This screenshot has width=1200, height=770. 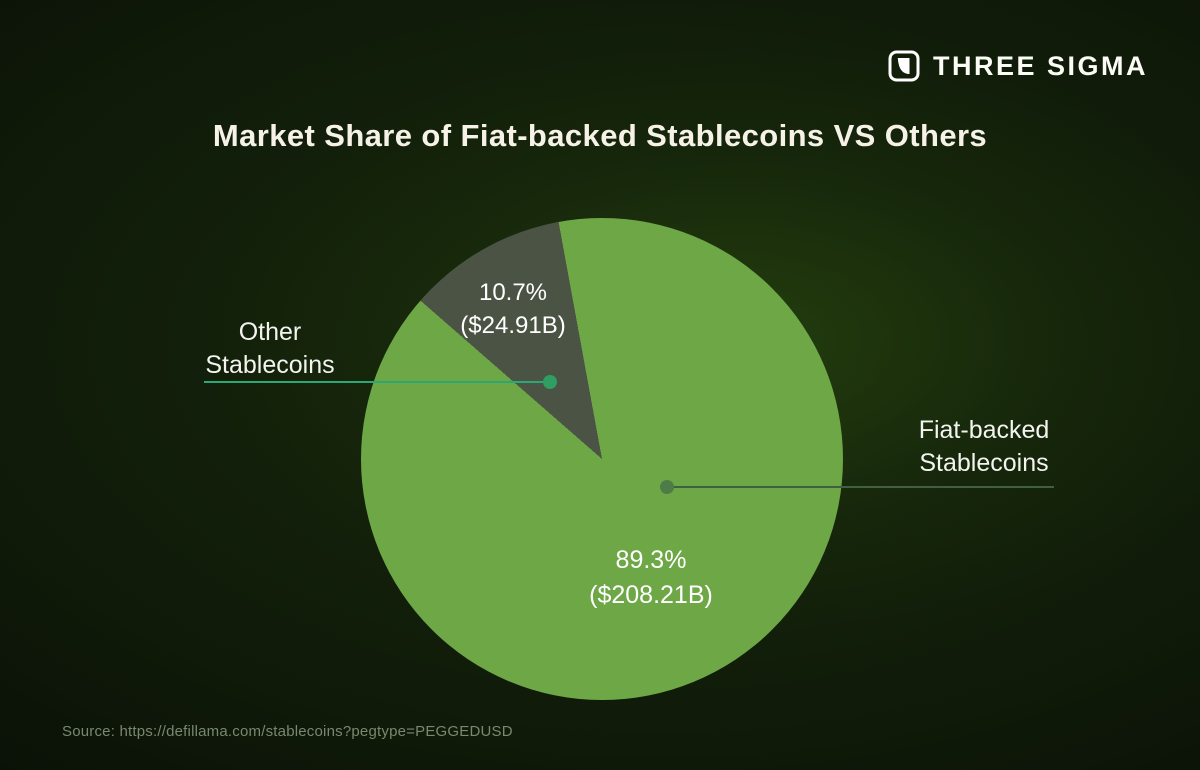 What do you see at coordinates (651, 577) in the screenshot?
I see `slice-label-fiat: 89.3% ($208.21B)` at bounding box center [651, 577].